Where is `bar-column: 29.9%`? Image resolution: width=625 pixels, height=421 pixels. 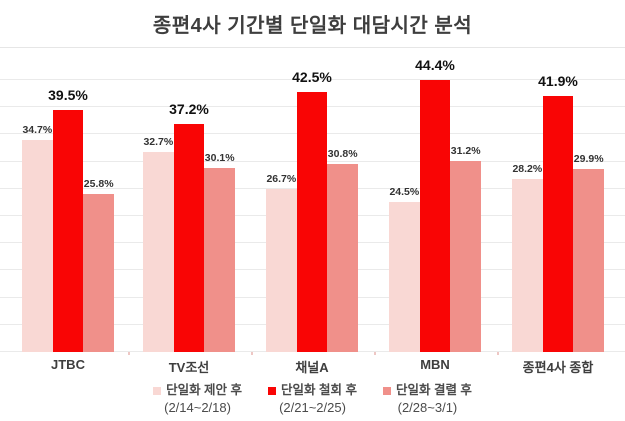
bar-column: 29.9% is located at coordinates (589, 202).